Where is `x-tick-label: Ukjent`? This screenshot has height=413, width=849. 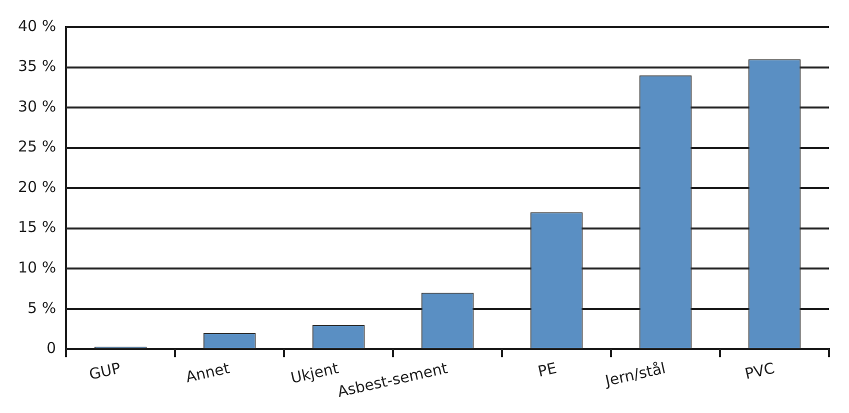
x-tick-label: Ukjent is located at coordinates (314, 373).